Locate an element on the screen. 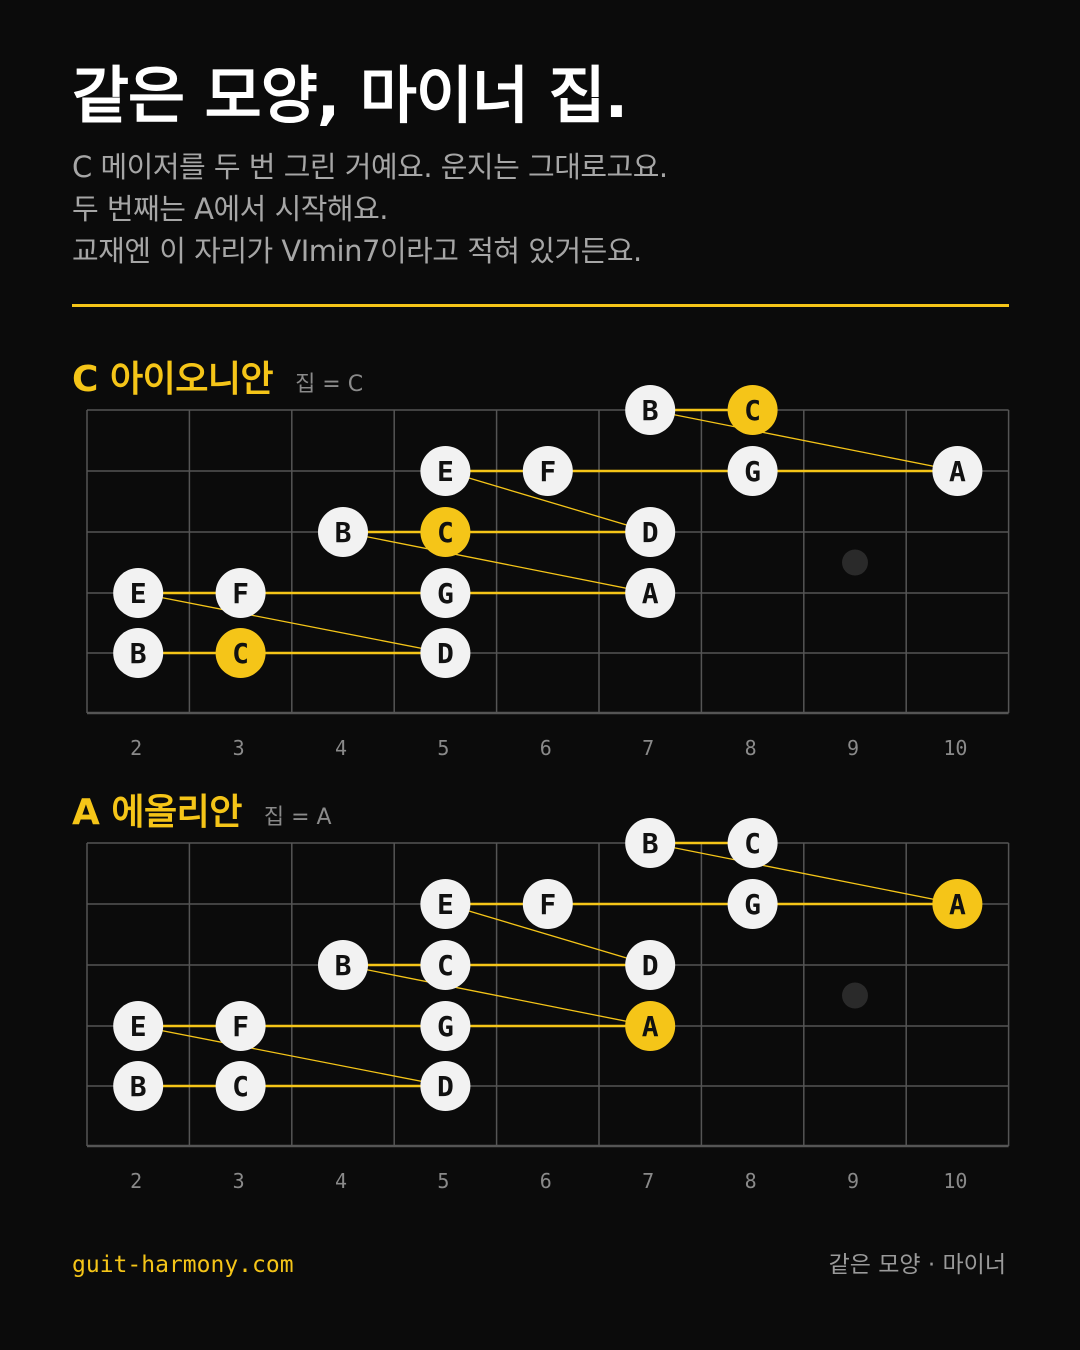 Image resolution: width=1080 pixels, height=1350 pixels. subtitle-line: 두 번째는 A에서 시작해요. is located at coordinates (230, 209).